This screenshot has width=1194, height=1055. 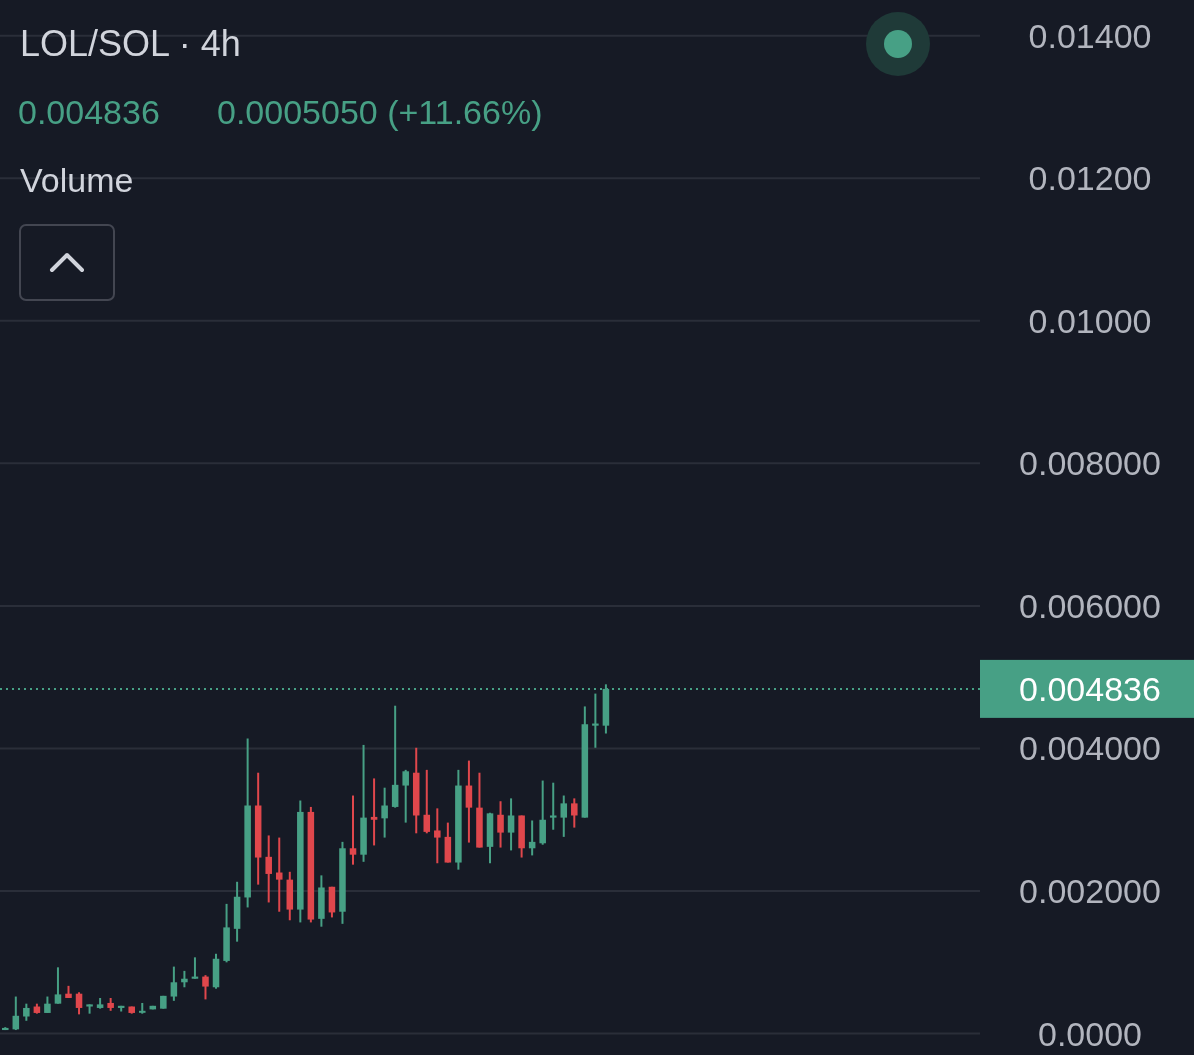 What do you see at coordinates (380, 112) in the screenshot?
I see `annotation: 0.0005050 (+11.66%)` at bounding box center [380, 112].